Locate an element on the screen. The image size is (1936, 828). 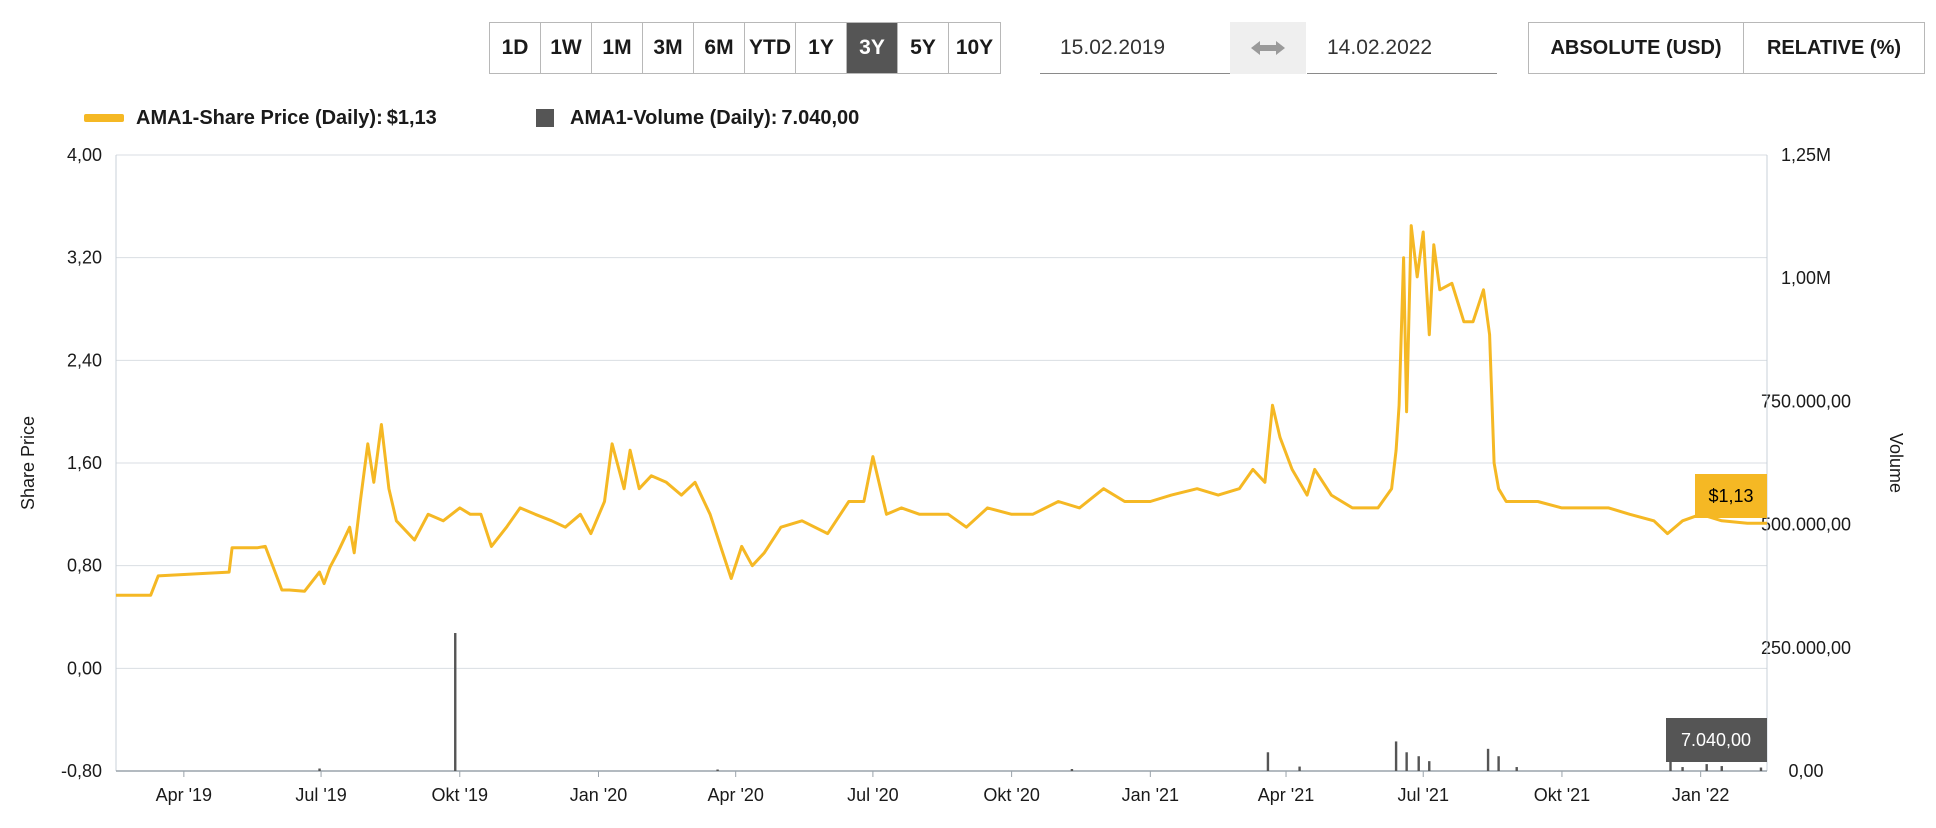
y-axis-title: Share Price is located at coordinates (28, 463).